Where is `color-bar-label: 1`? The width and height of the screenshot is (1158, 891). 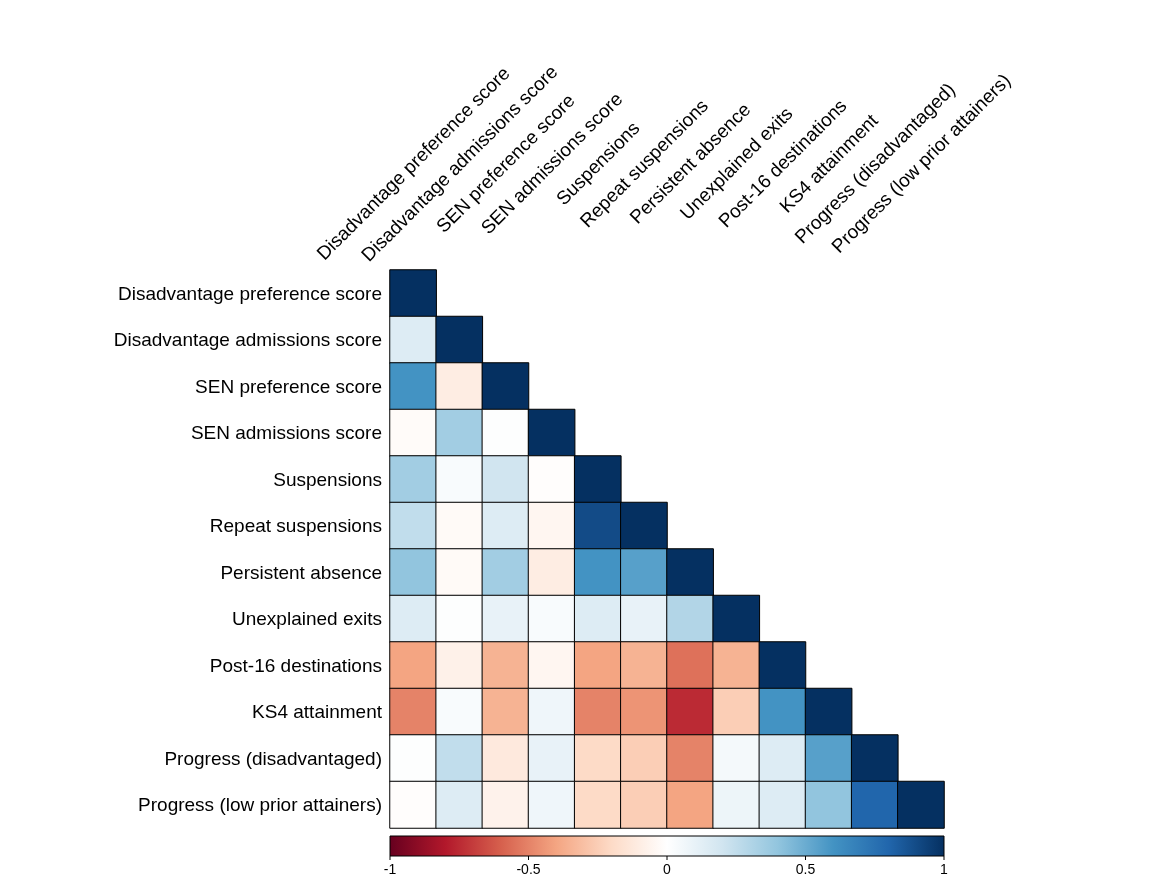
color-bar-label: 1 is located at coordinates (944, 869).